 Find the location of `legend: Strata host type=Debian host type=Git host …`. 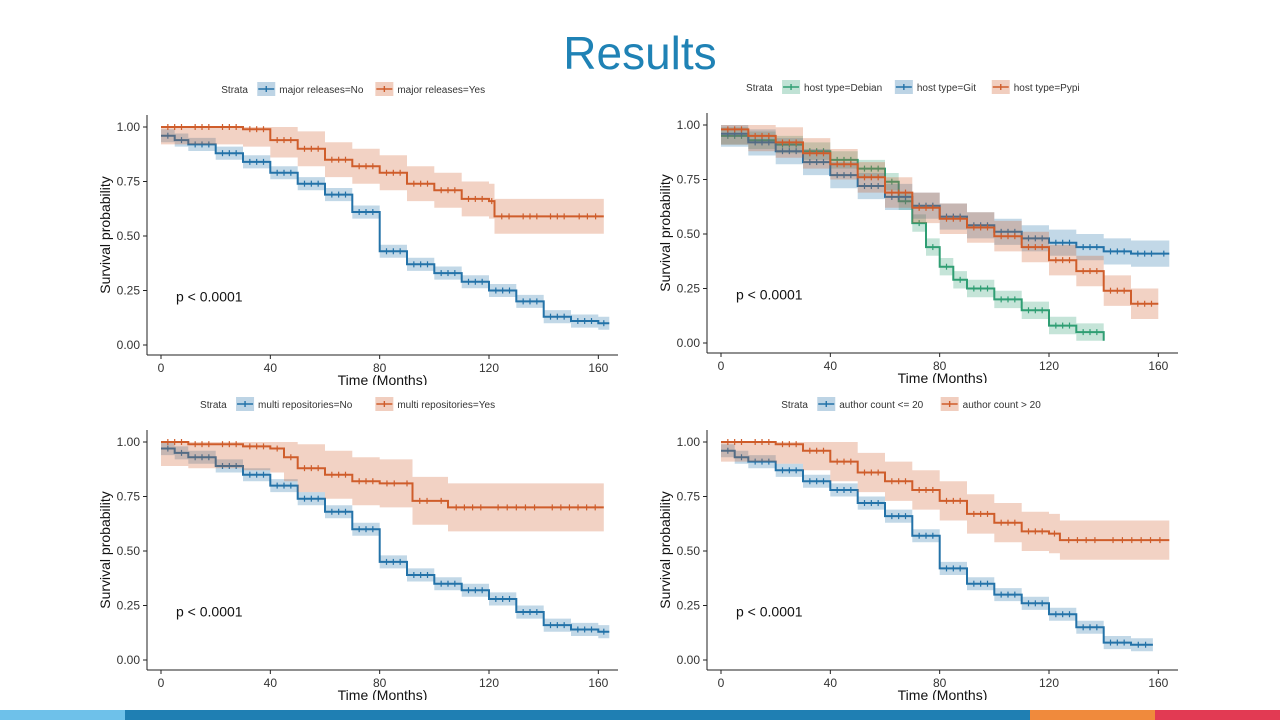

legend: Strata host type=Debian host type=Git host … is located at coordinates (913, 87).